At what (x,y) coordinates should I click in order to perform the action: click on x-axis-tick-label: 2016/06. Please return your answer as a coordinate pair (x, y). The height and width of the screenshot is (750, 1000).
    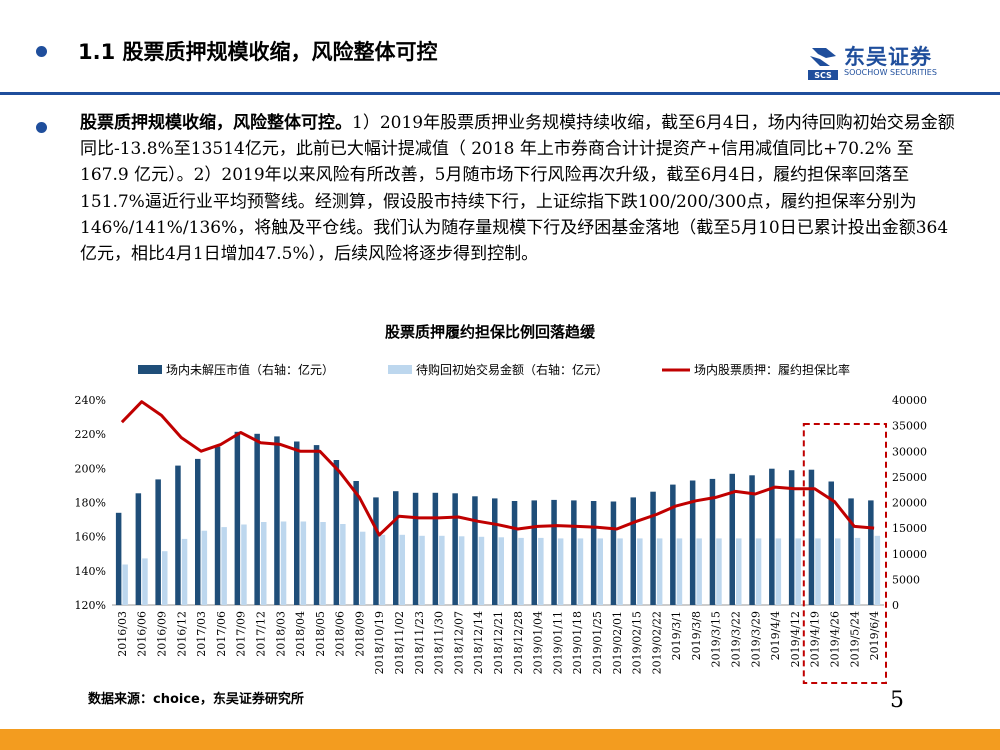
    Looking at the image, I should click on (142, 634).